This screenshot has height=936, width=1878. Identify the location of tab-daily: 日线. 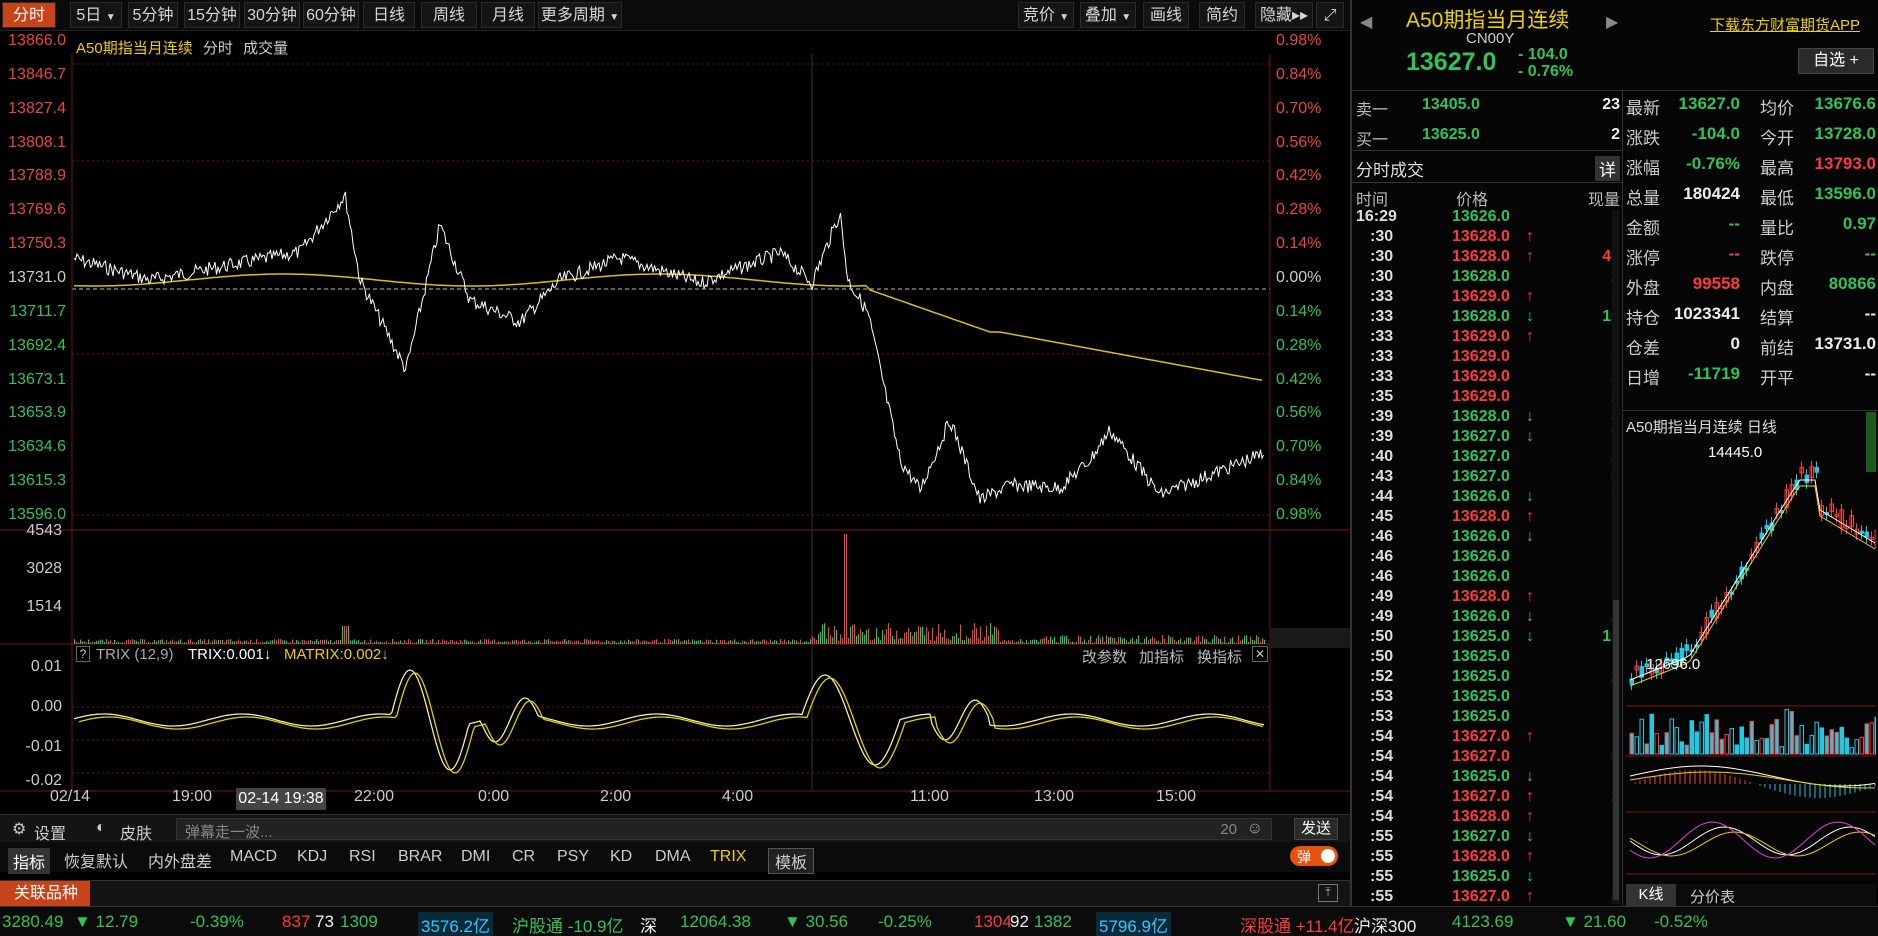
(389, 15).